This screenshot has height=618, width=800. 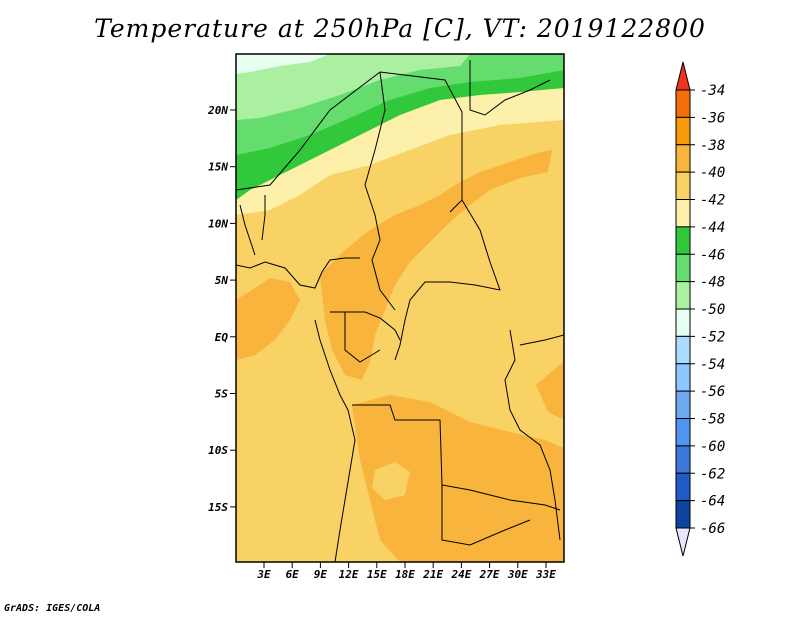 I want to click on colorbar-label: -50, so click(x=712, y=310).